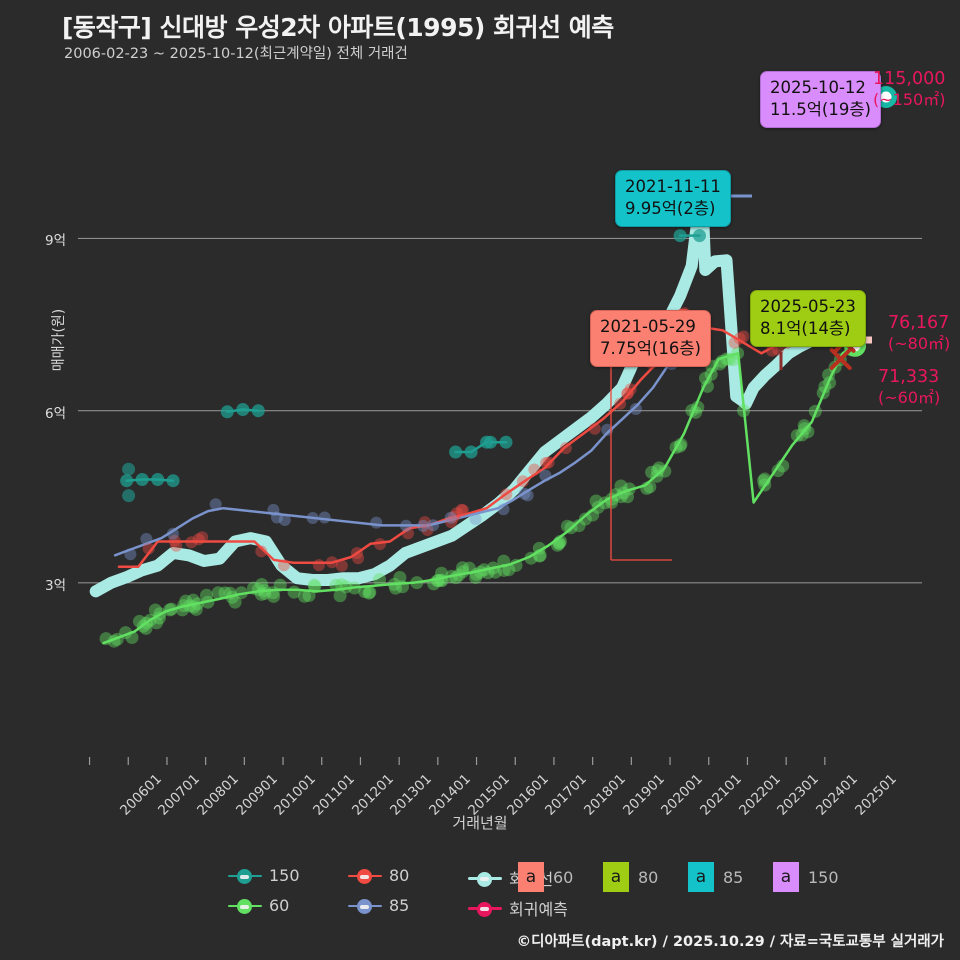 The image size is (960, 960). What do you see at coordinates (673, 186) in the screenshot?
I see `callout-date: 2021-11-11` at bounding box center [673, 186].